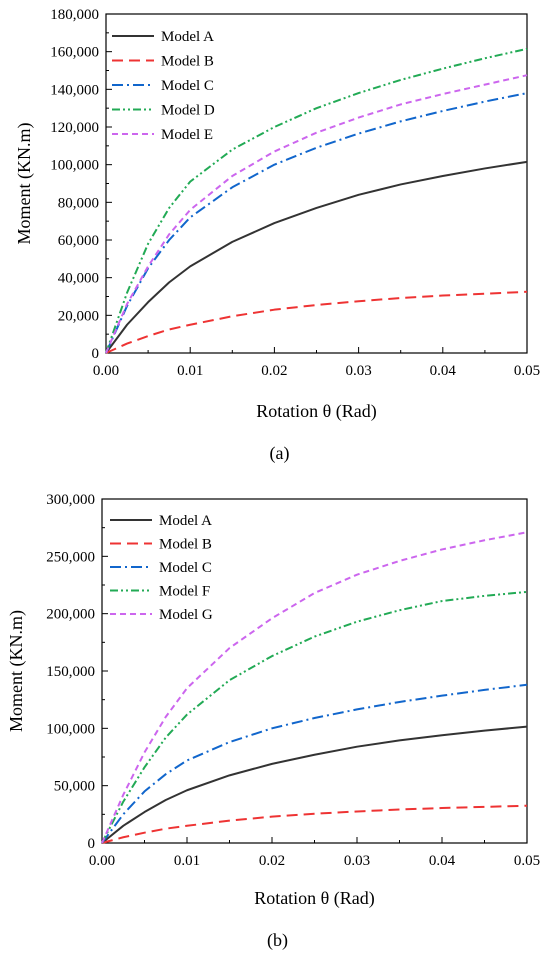  Describe the element at coordinates (277, 940) in the screenshot. I see `chart-caption: (b)` at that location.